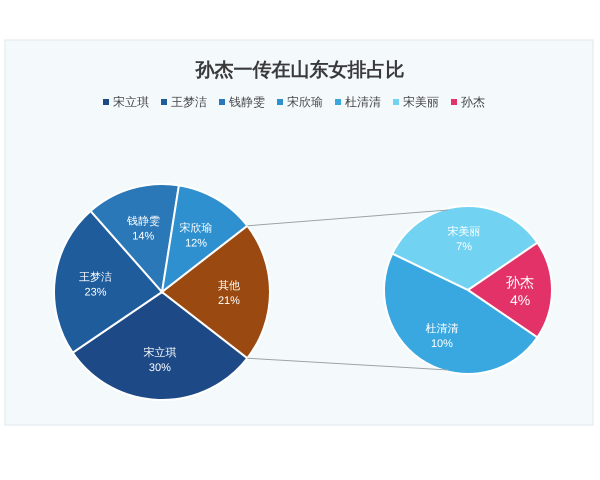 This screenshot has height=480, width=600. What do you see at coordinates (441, 329) in the screenshot?
I see `slice-label: 杜清清` at bounding box center [441, 329].